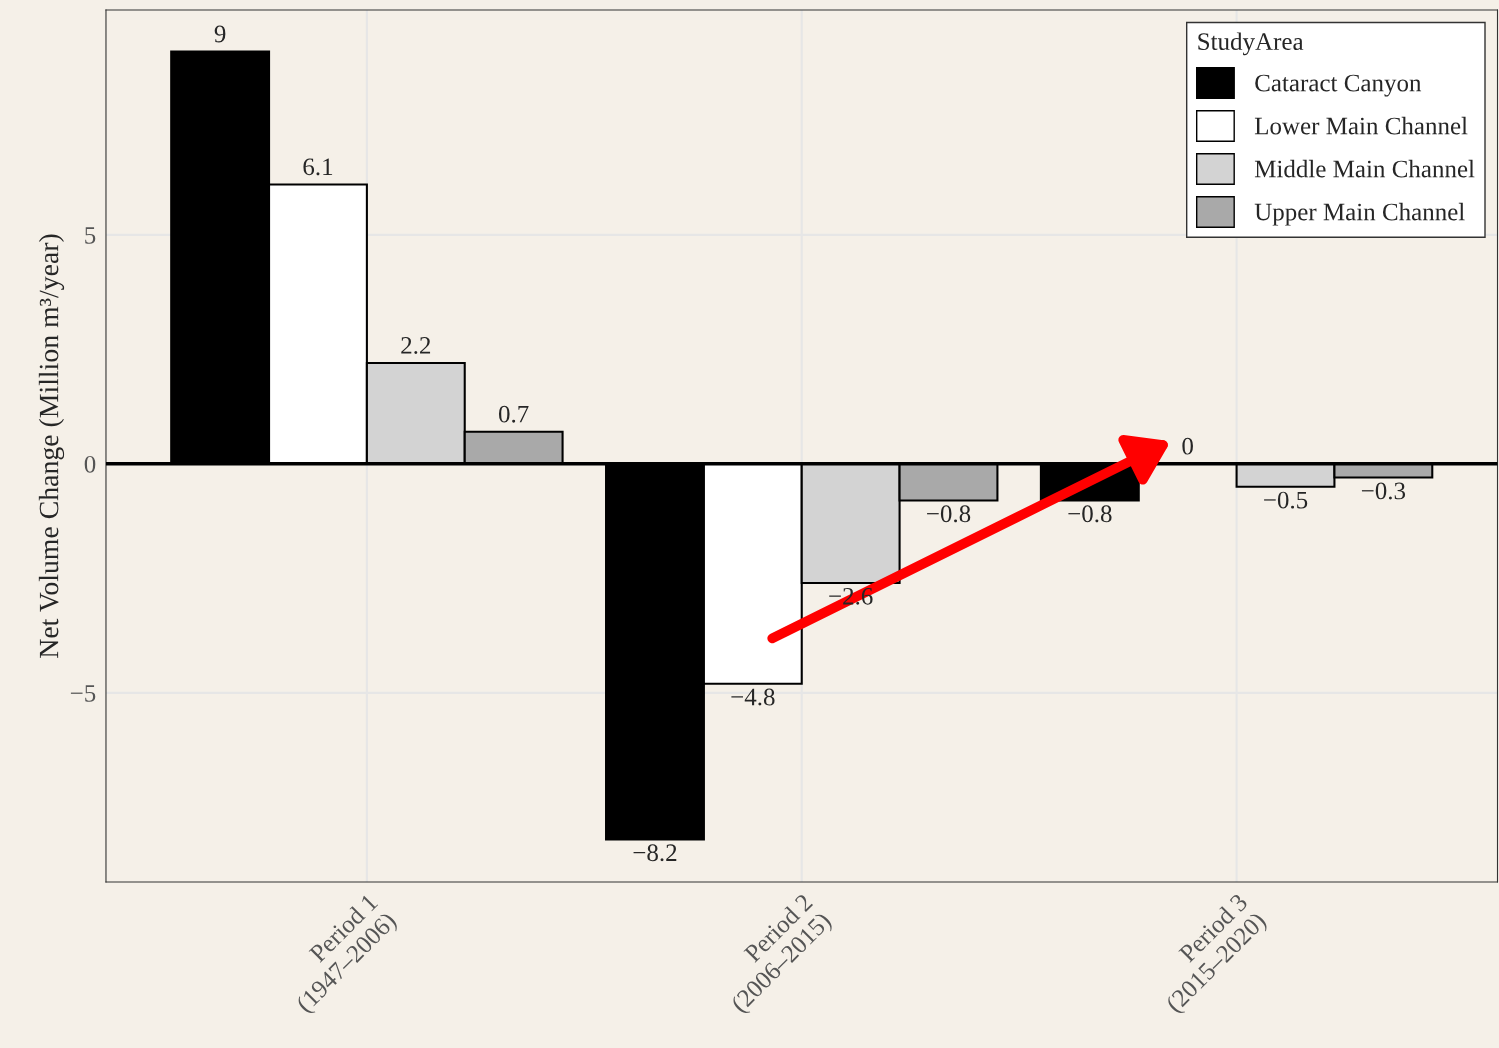 This screenshot has height=1048, width=1499. Describe the element at coordinates (51, 446) in the screenshot. I see `y-axis-title: Net Volume Change (Million m³/year)` at that location.